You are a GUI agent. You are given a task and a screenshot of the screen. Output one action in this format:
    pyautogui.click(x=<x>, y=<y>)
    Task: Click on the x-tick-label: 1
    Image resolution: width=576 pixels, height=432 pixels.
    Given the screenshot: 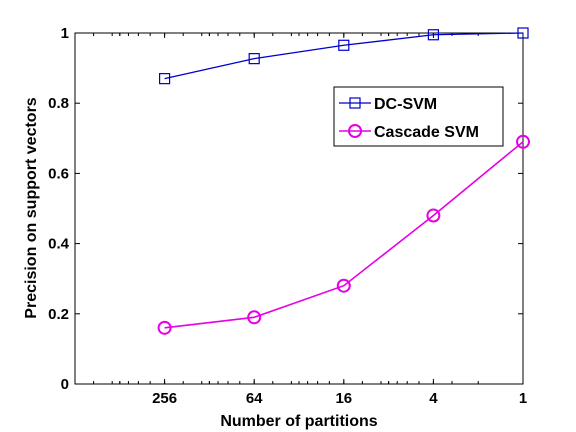 What is the action you would take?
    pyautogui.click(x=523, y=398)
    